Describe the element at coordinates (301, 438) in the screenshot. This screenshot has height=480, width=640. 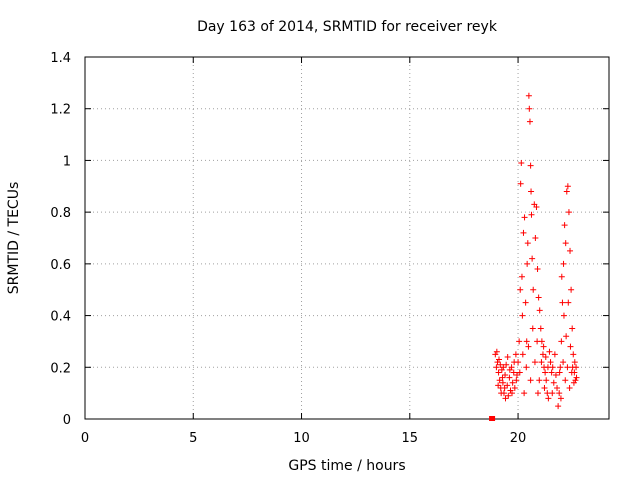
I see `x-tick-label: 10` at that location.